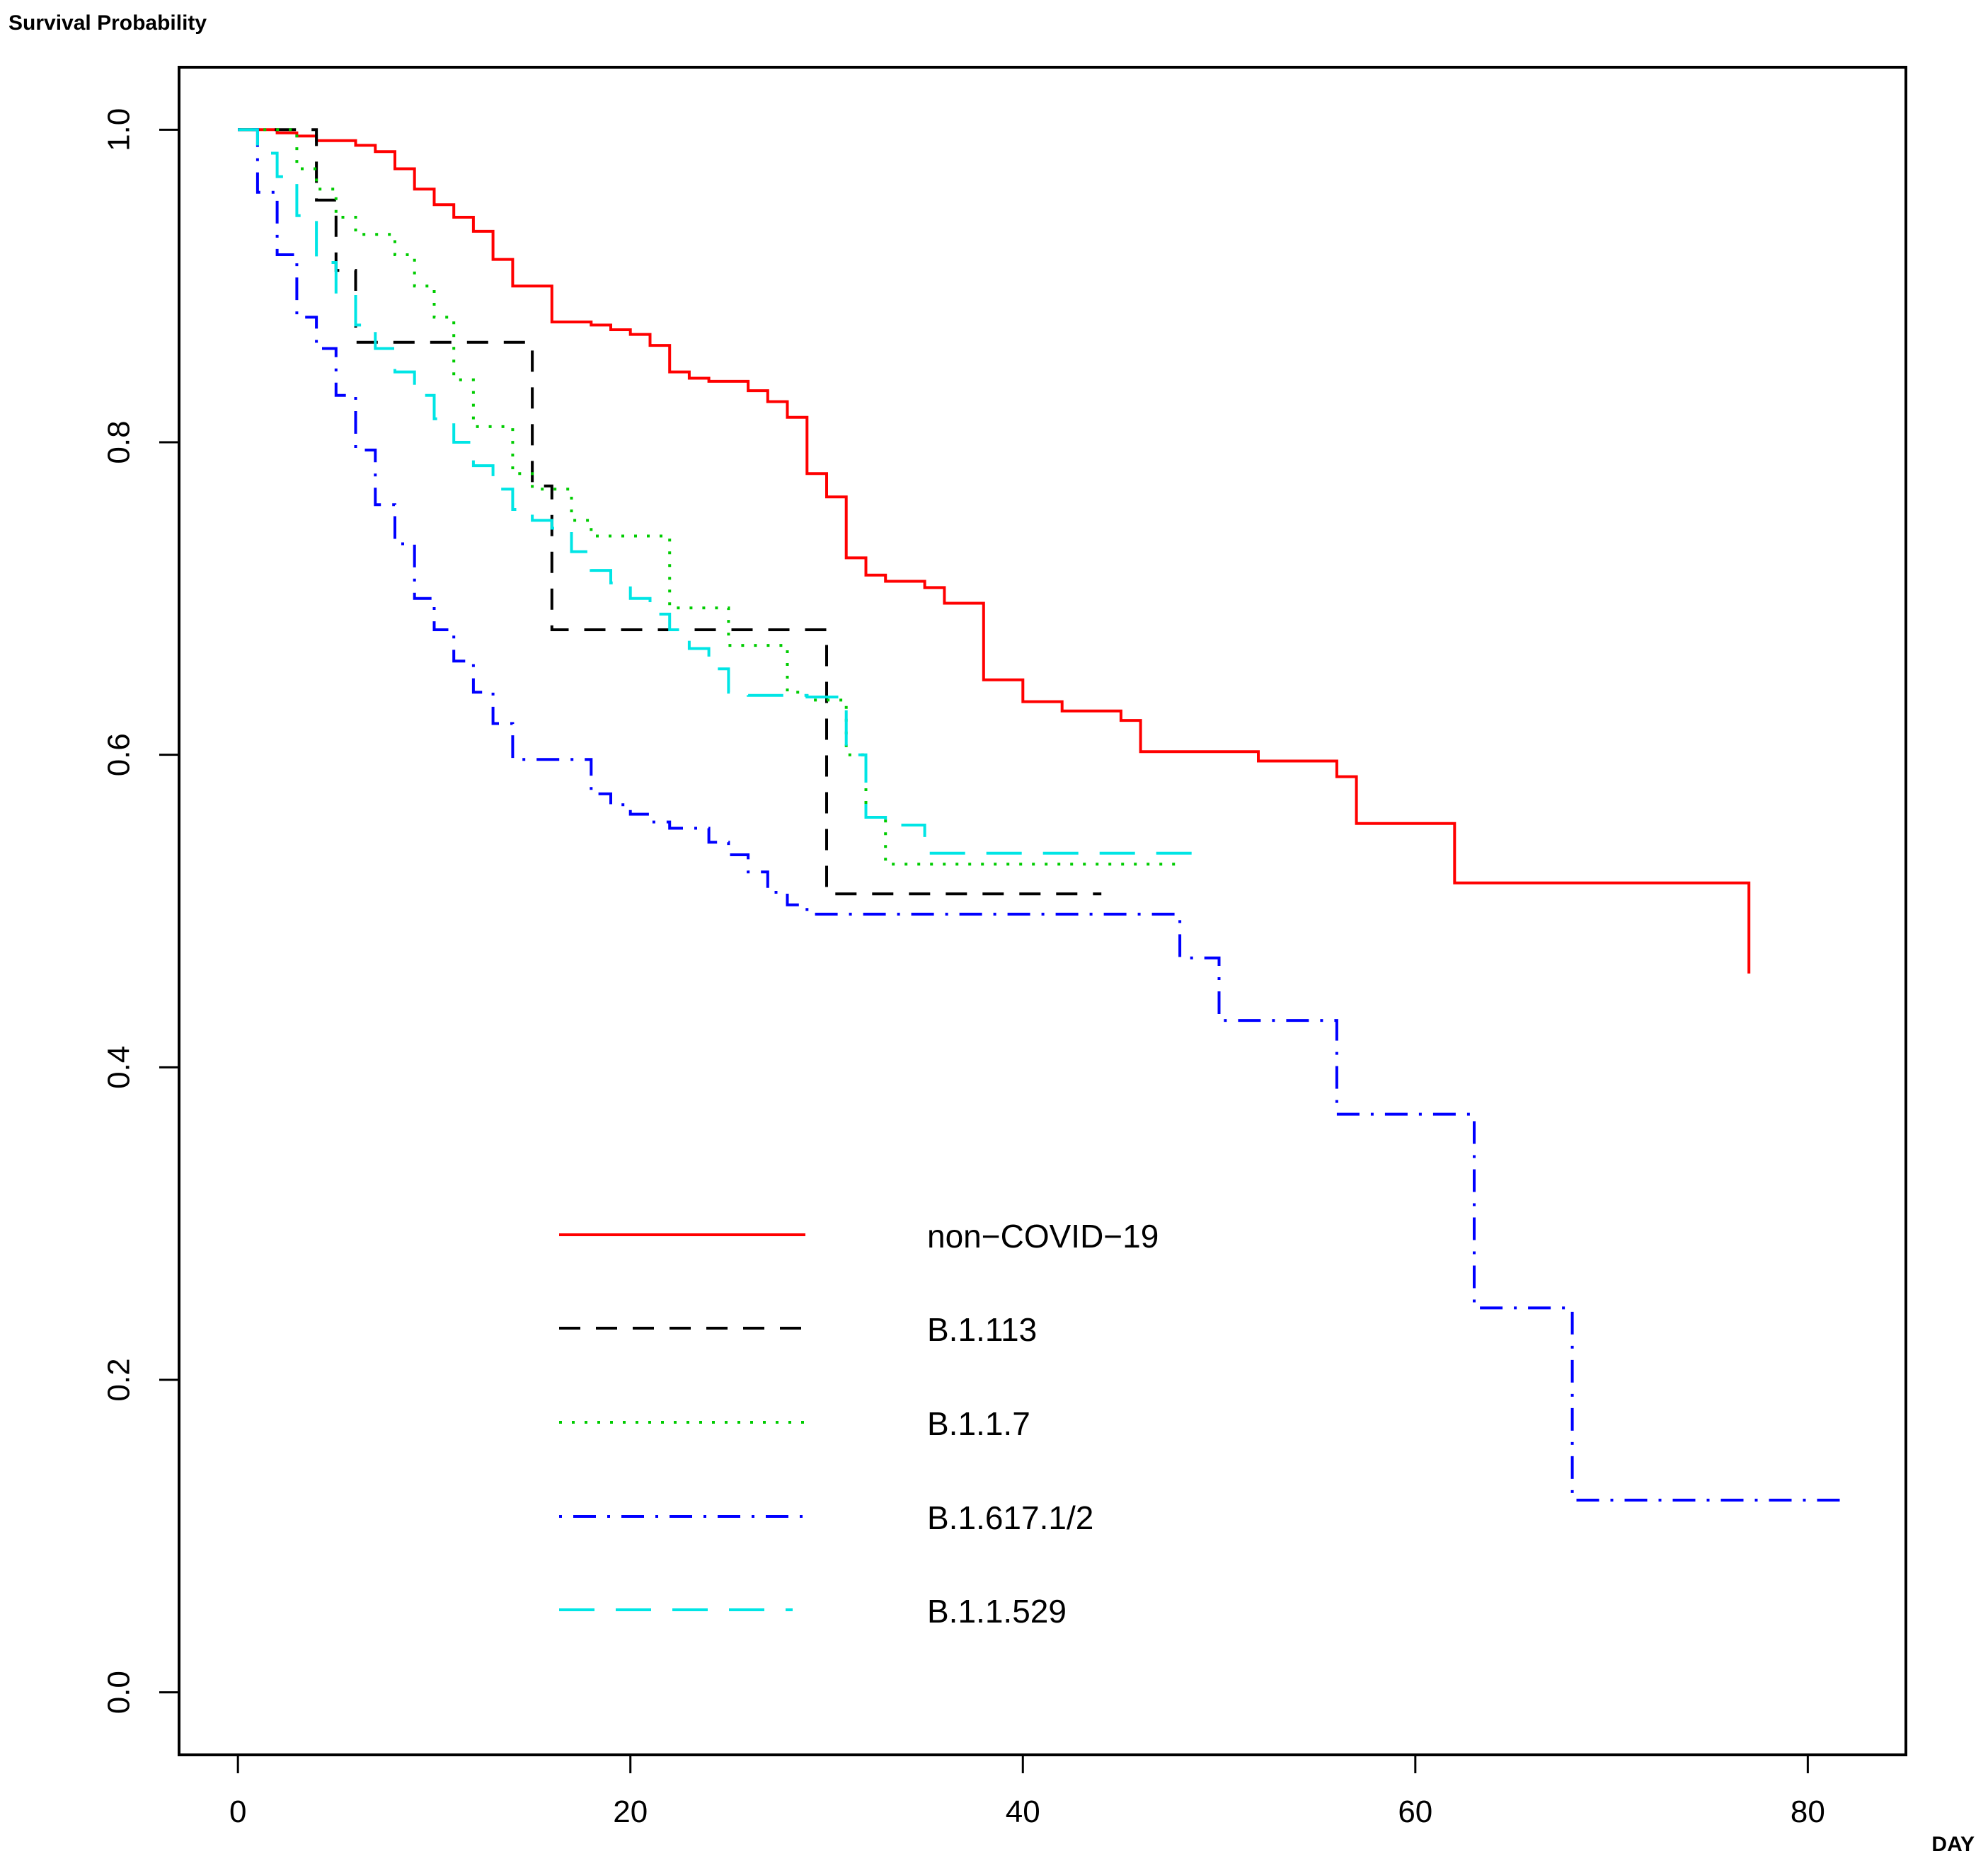  Describe the element at coordinates (119, 754) in the screenshot. I see `y-tick-label: 0.6` at that location.